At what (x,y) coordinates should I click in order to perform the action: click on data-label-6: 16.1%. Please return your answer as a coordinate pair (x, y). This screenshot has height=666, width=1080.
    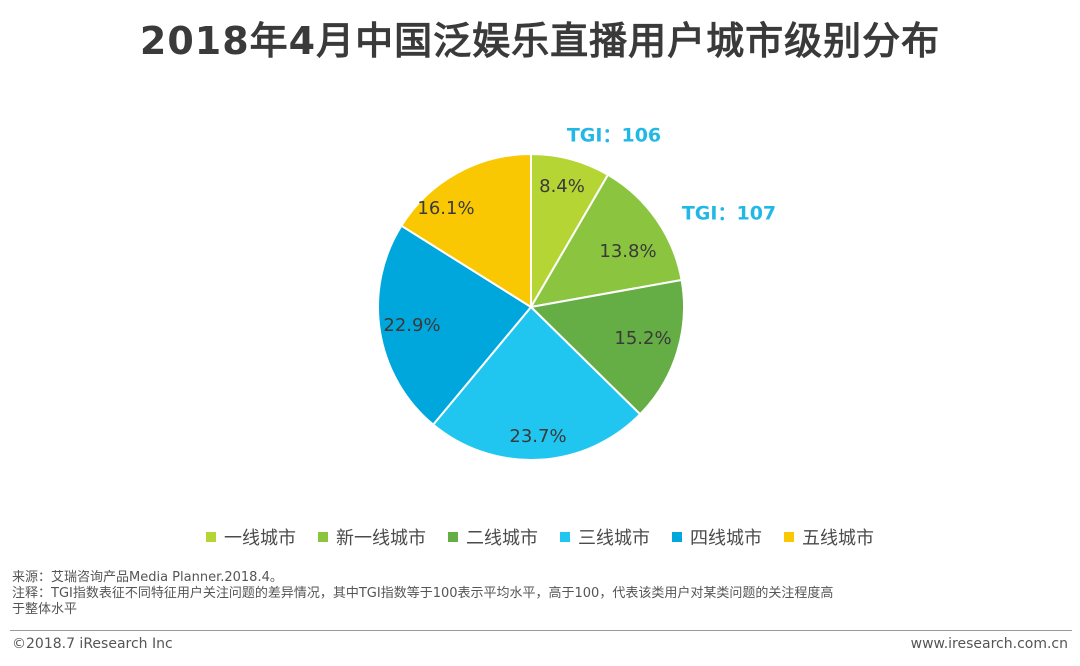
    Looking at the image, I should click on (445, 208).